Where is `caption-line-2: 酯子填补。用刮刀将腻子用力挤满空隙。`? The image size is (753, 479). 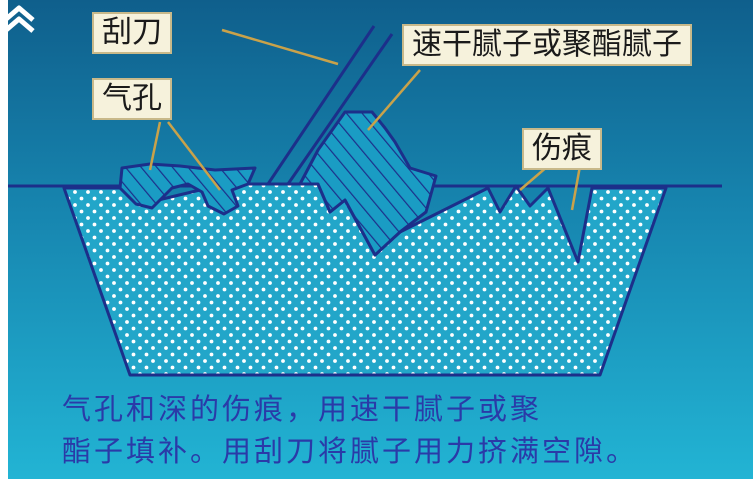 caption-line-2: 酯子填补。用刮刀将腻子用力挤满空隙。 is located at coordinates (350, 451).